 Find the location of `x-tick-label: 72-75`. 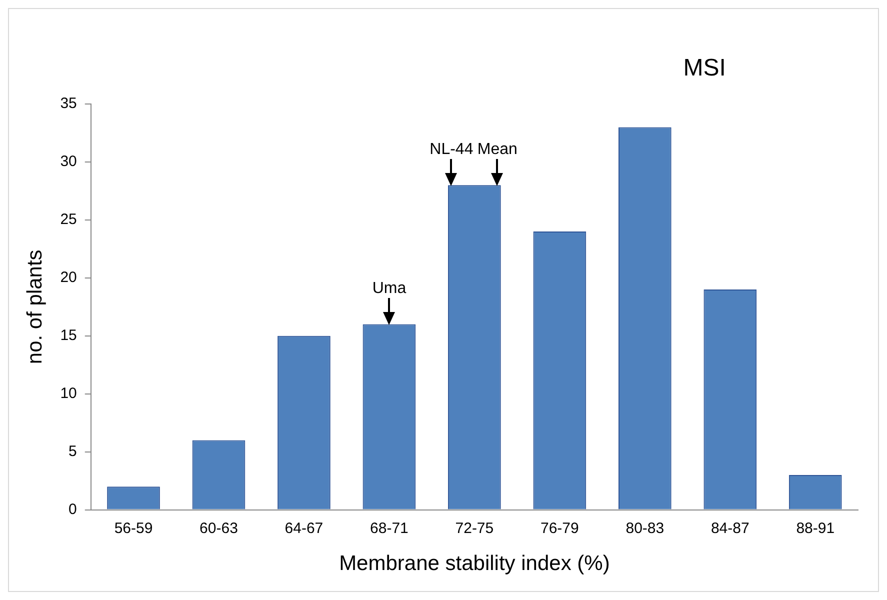

x-tick-label: 72-75 is located at coordinates (474, 528).